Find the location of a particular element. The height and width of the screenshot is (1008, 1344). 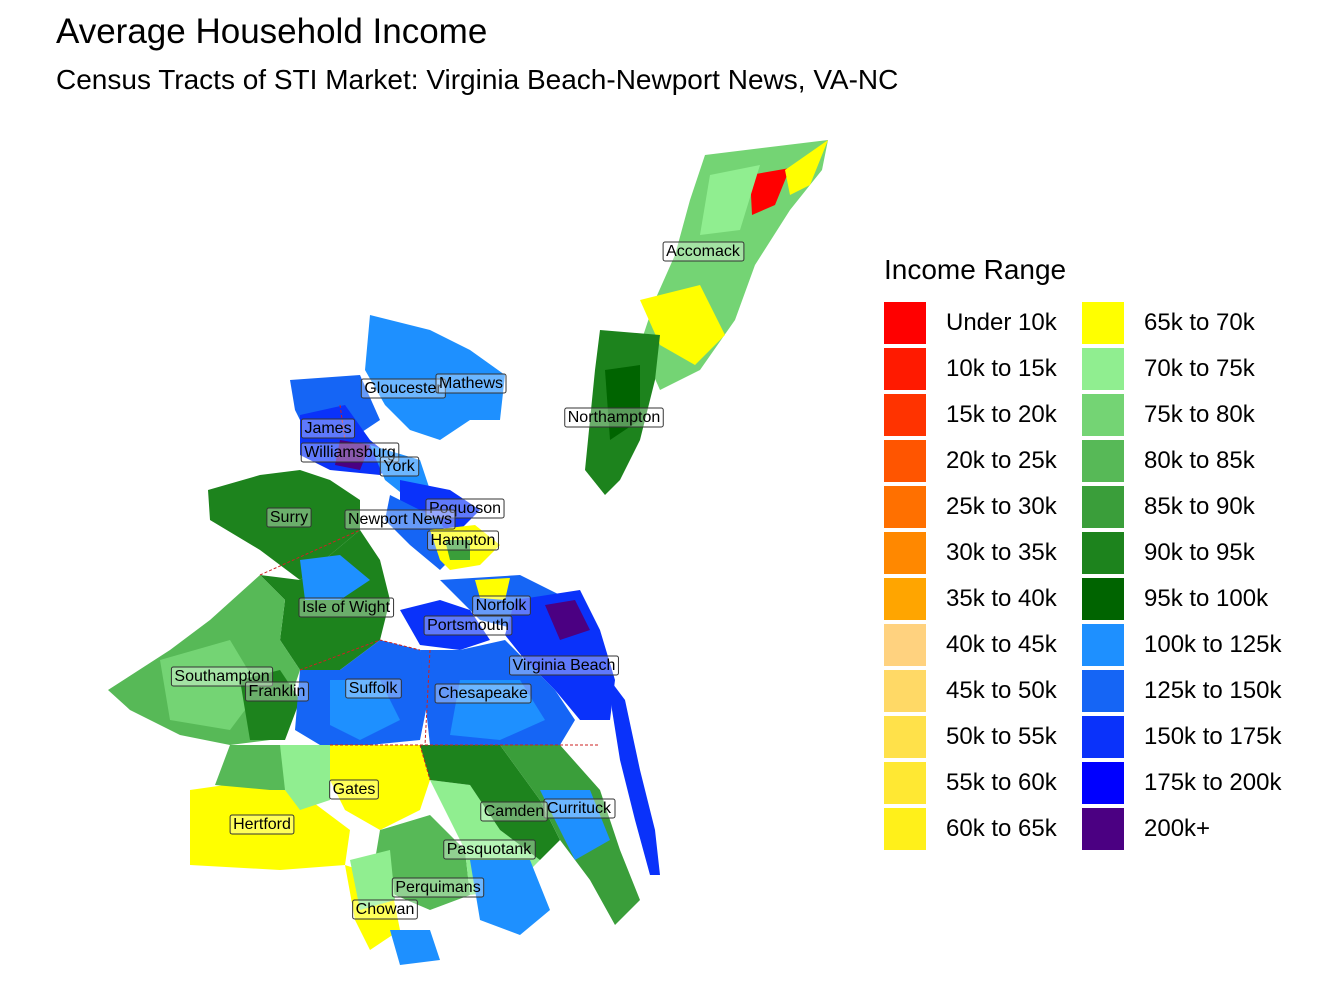

county-label: Camden is located at coordinates (514, 811).